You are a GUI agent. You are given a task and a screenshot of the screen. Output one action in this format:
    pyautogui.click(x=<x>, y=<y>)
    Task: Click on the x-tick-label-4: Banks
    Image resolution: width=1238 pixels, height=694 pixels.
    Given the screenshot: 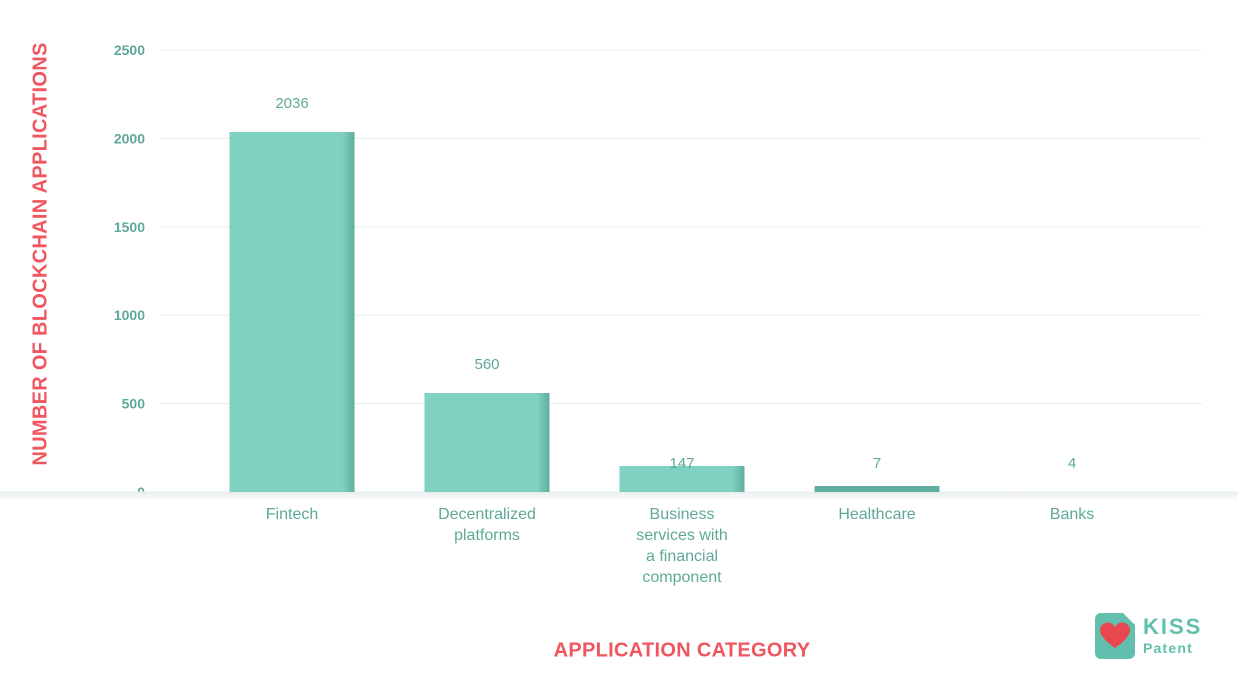 What is the action you would take?
    pyautogui.click(x=1072, y=514)
    